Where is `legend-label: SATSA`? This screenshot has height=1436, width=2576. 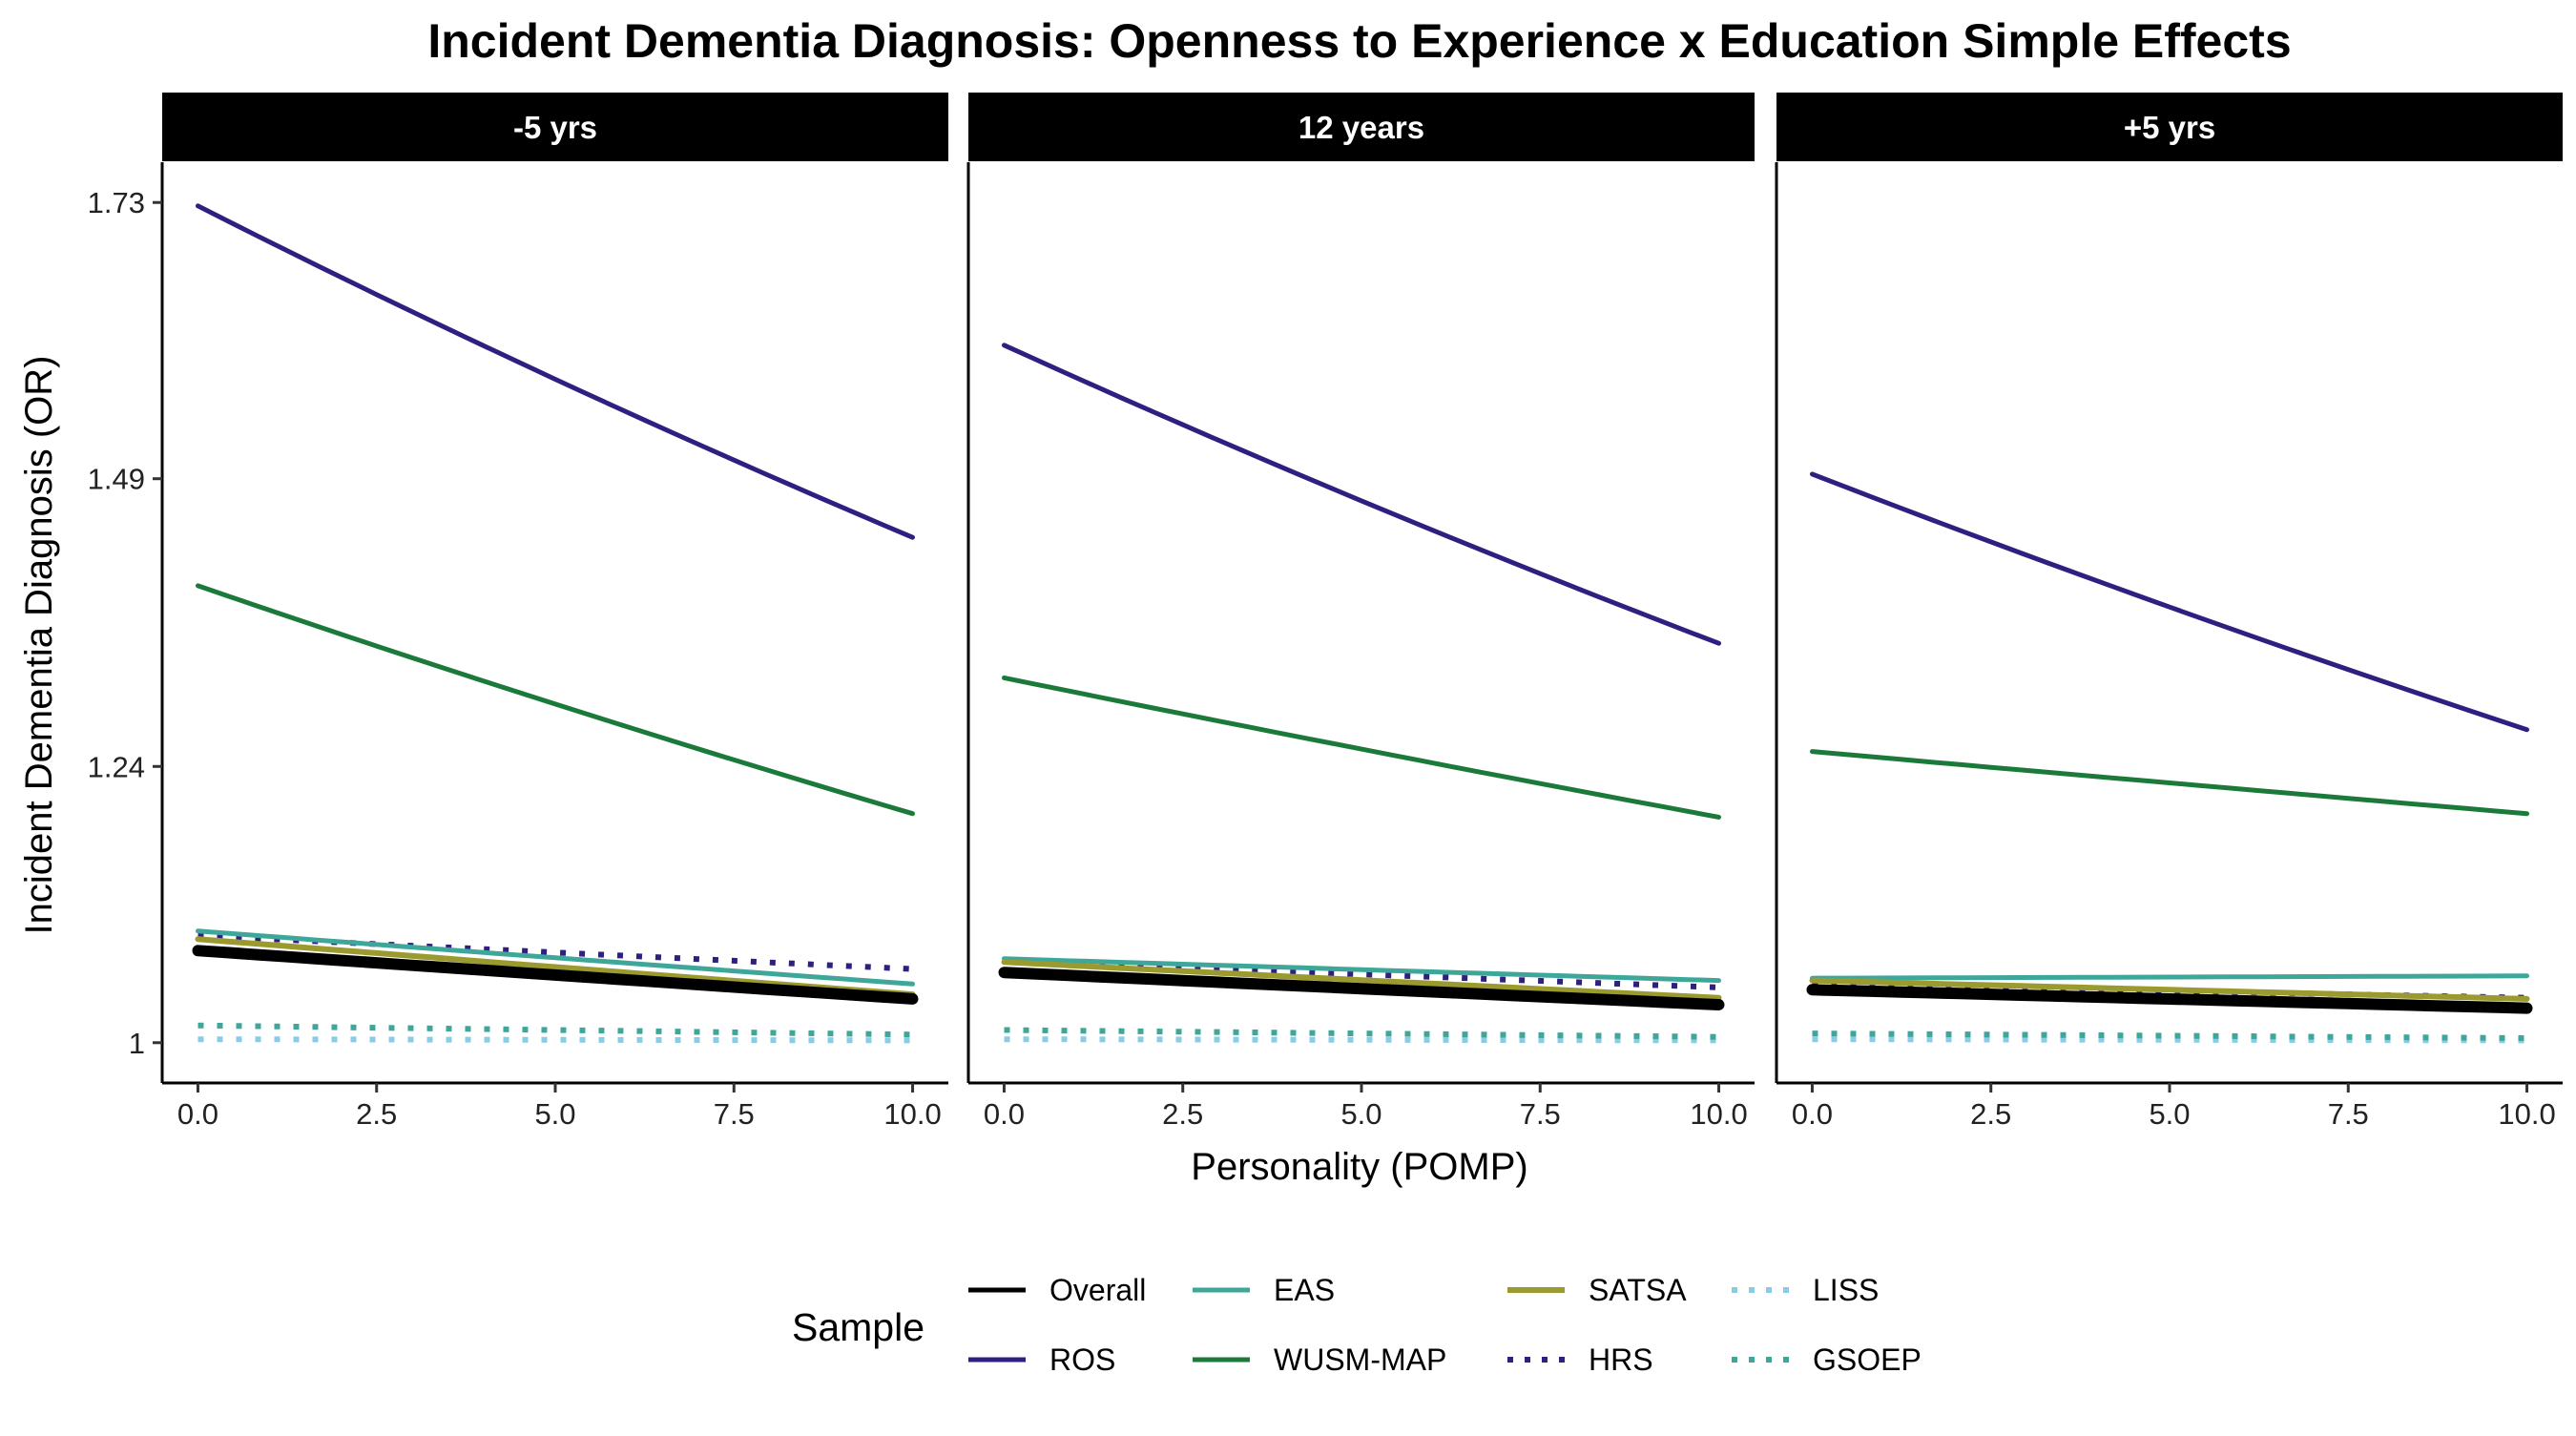 legend-label: SATSA is located at coordinates (1638, 1290).